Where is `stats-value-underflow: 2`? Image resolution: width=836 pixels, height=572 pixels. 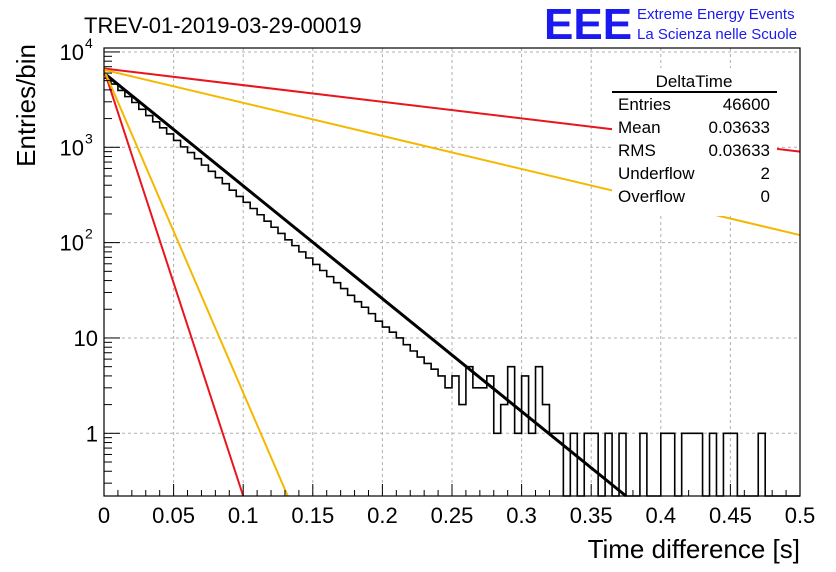
stats-value-underflow: 2 is located at coordinates (765, 173).